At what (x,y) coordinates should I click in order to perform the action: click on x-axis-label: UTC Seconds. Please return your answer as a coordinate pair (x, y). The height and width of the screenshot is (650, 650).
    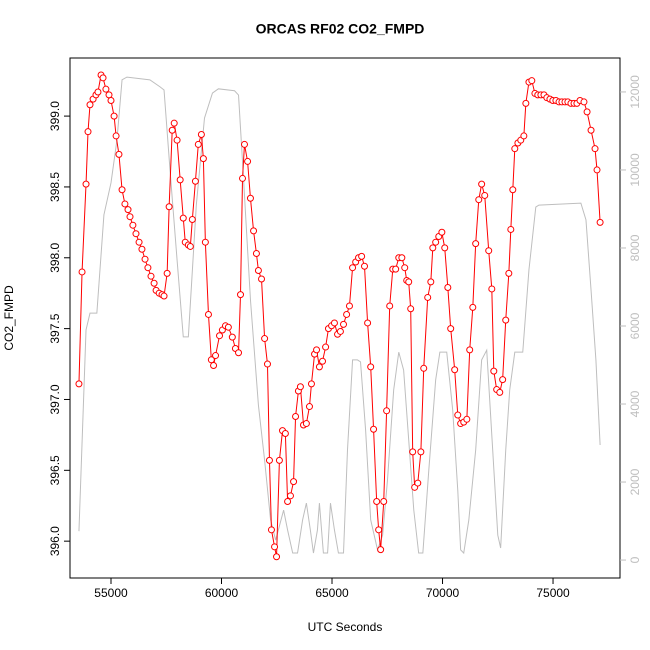
    Looking at the image, I should click on (345, 627).